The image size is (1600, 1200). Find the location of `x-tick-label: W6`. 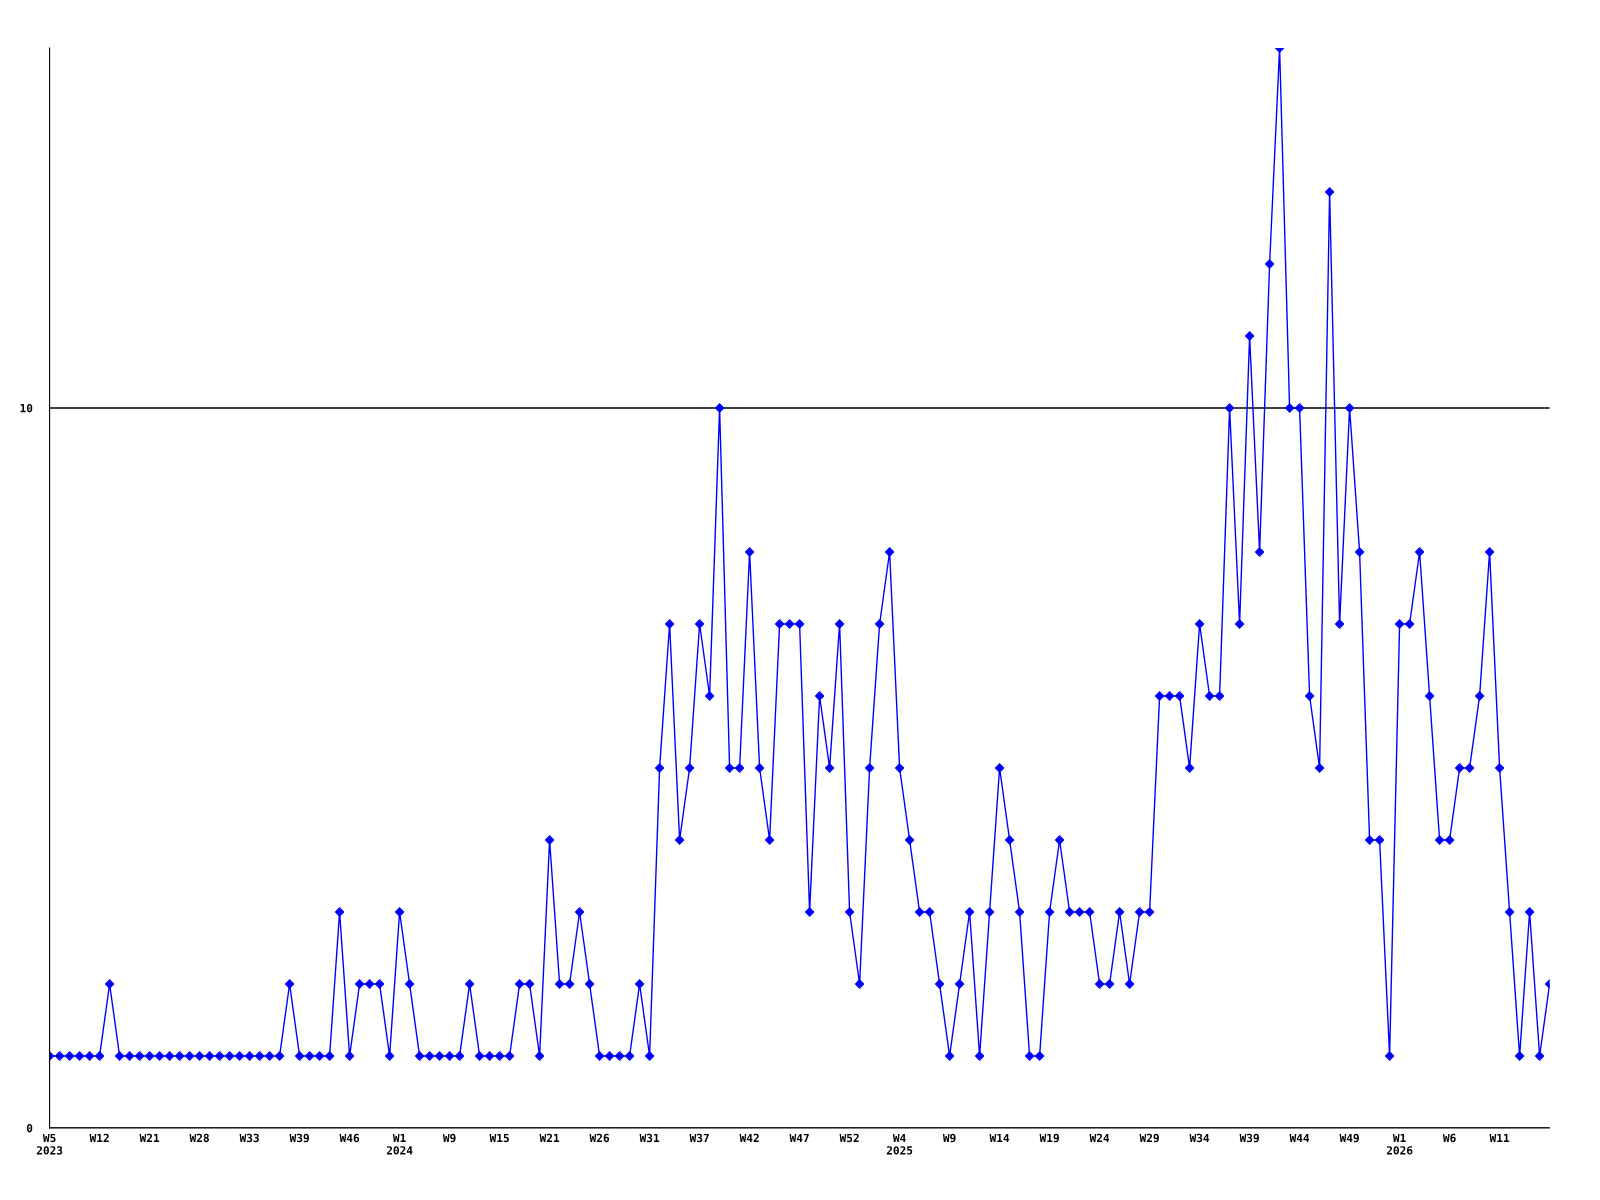

x-tick-label: W6 is located at coordinates (1449, 1138).